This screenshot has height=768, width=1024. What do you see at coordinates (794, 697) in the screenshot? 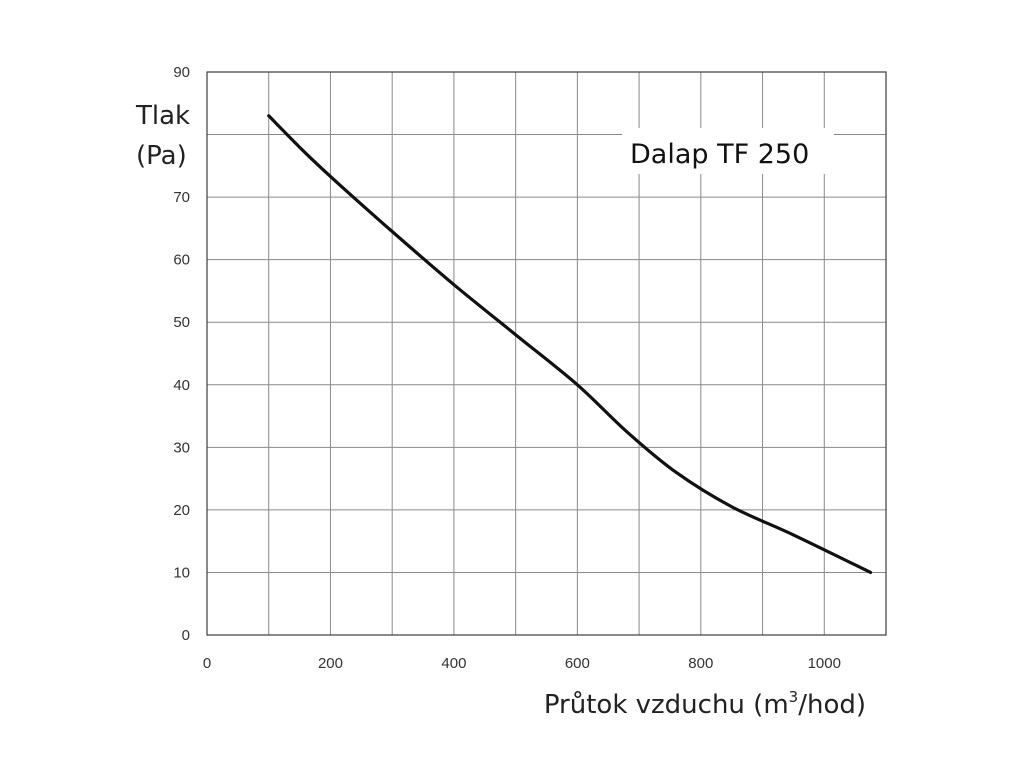
I see `x-axis-title-superscript: 3` at bounding box center [794, 697].